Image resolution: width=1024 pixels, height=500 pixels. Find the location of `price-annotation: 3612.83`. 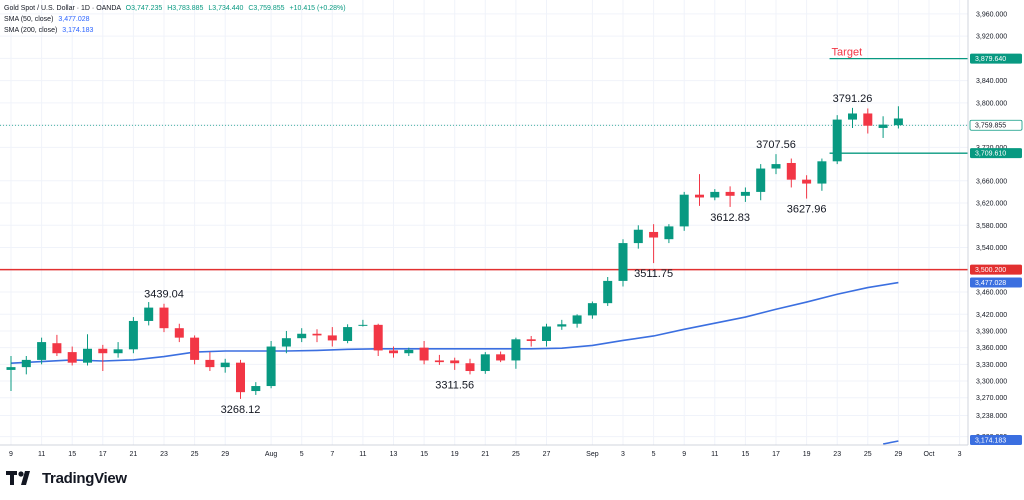

price-annotation: 3612.83 is located at coordinates (730, 218).